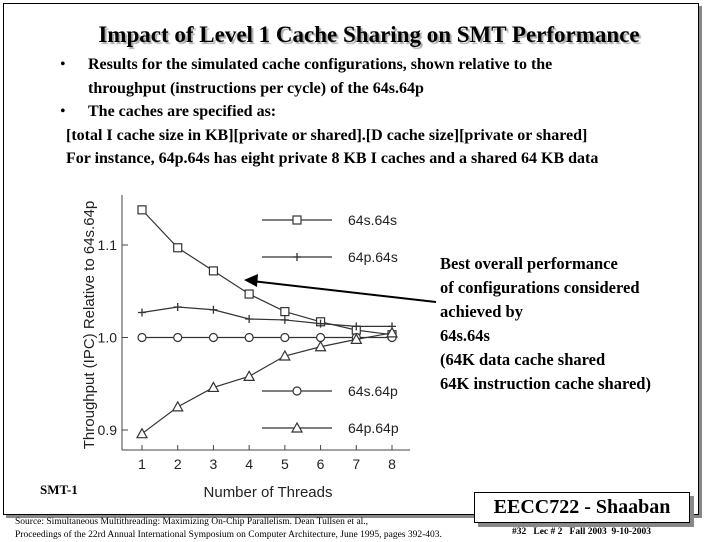 The image size is (720, 542). I want to click on x-tick-label: 6, so click(321, 464).